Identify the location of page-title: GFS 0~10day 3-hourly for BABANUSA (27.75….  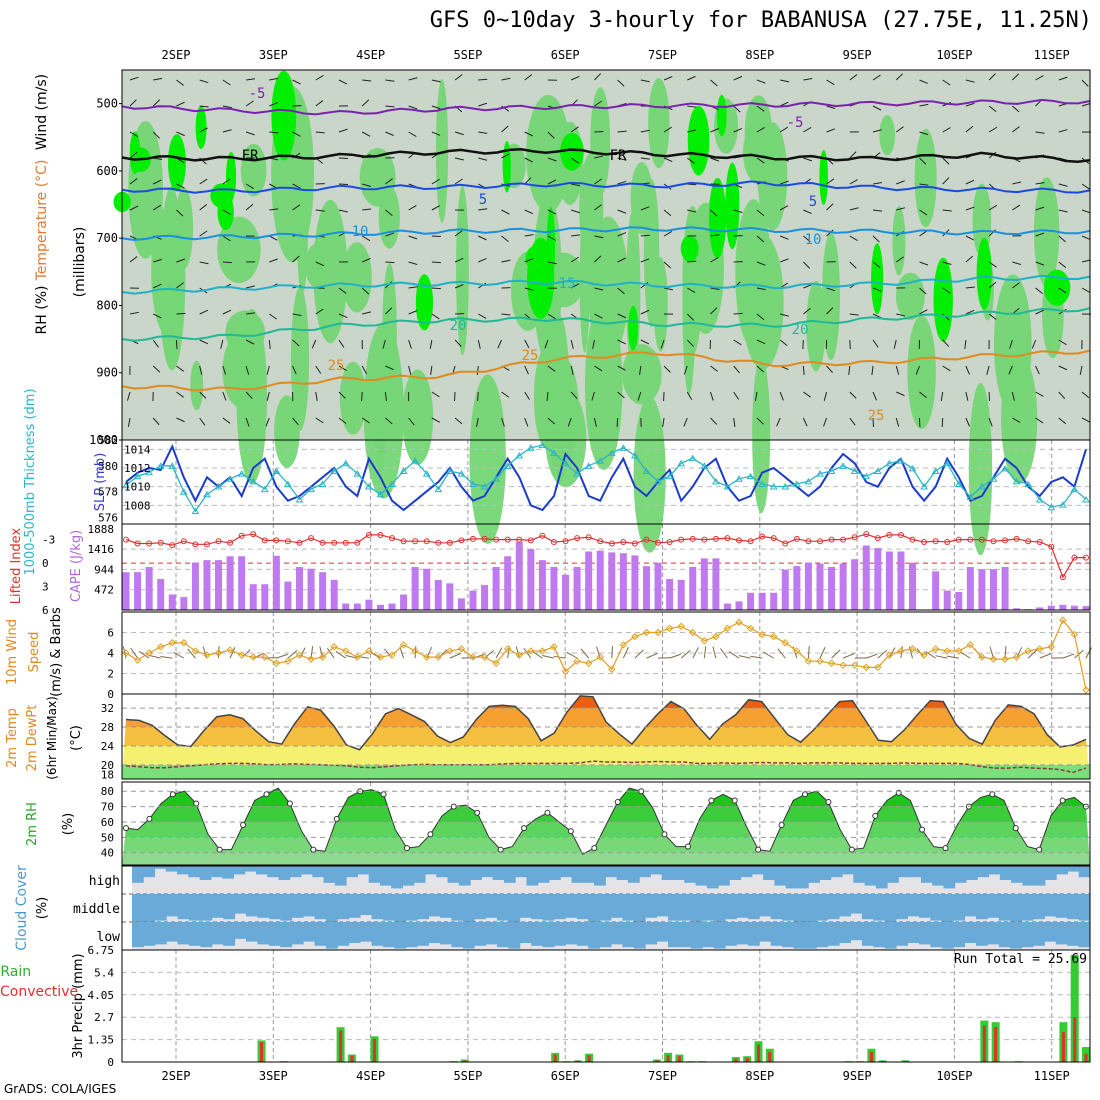
(760, 20).